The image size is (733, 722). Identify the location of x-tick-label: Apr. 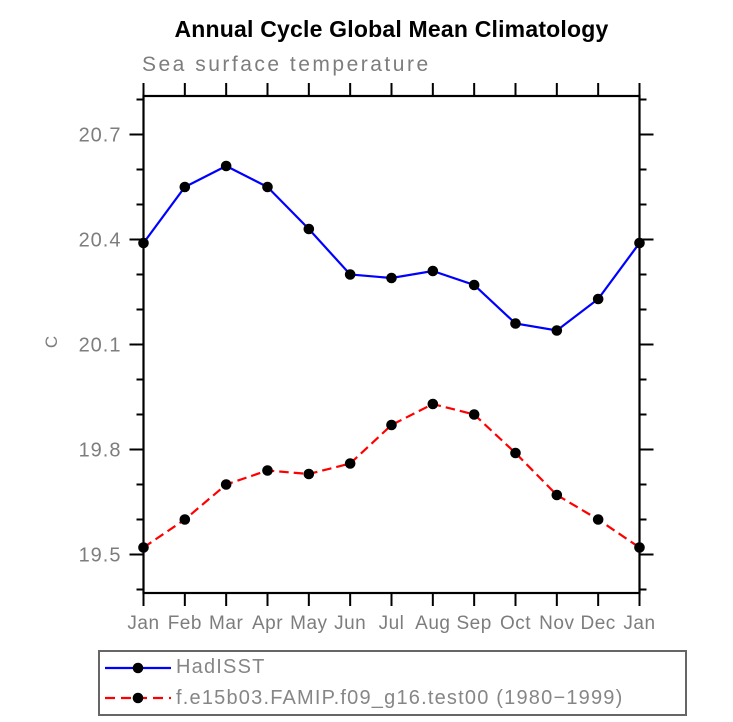
(267, 623).